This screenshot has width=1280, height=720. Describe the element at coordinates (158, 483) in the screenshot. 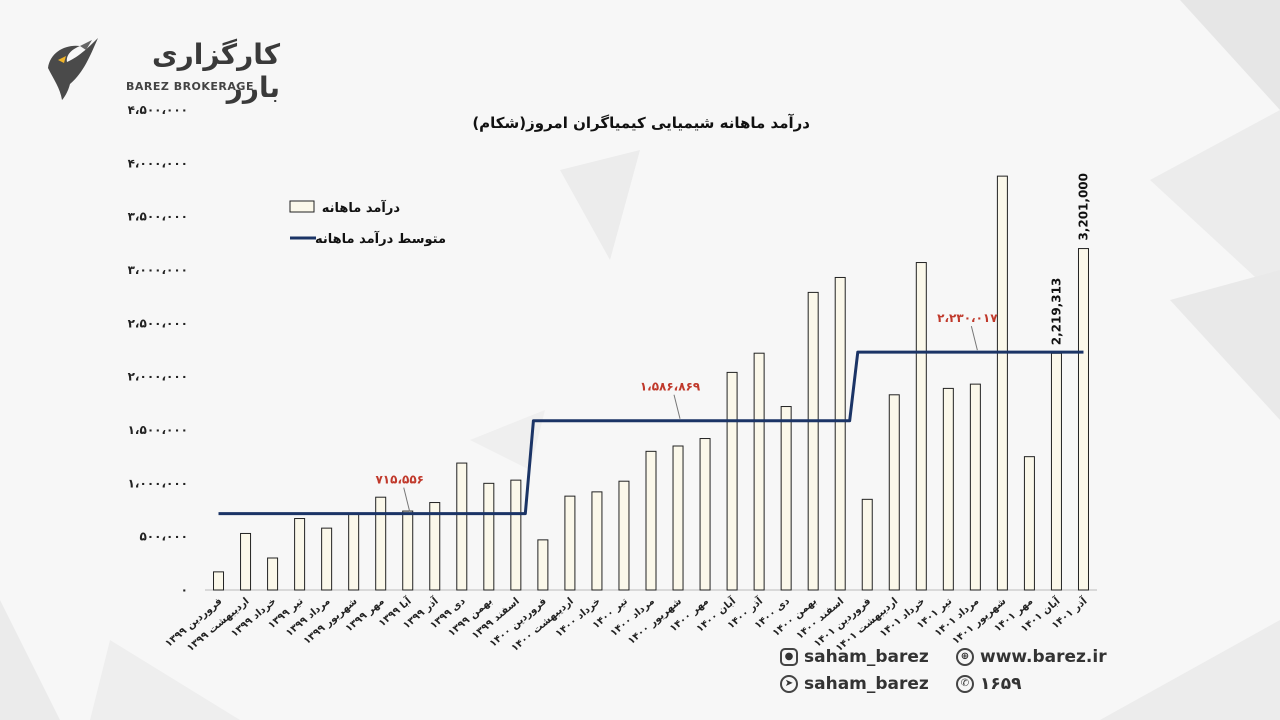

I see `y-tick-label: ۱،۰۰۰،۰۰۰` at that location.